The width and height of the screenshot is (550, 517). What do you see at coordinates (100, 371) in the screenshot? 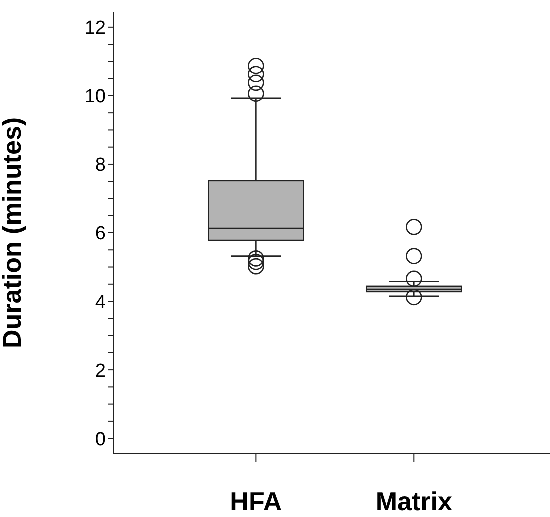
I see `y-tick-label: 2` at bounding box center [100, 371].